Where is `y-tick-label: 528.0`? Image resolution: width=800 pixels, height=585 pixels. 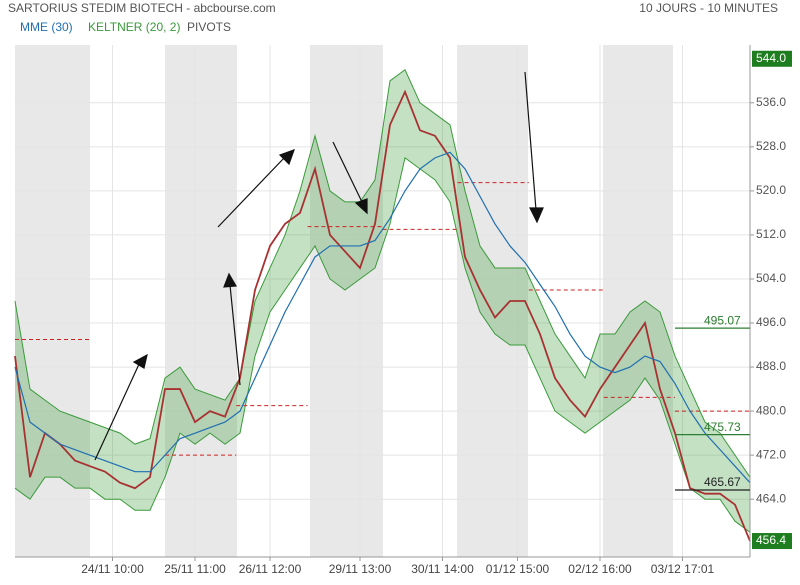
y-tick-label: 528.0 is located at coordinates (771, 146).